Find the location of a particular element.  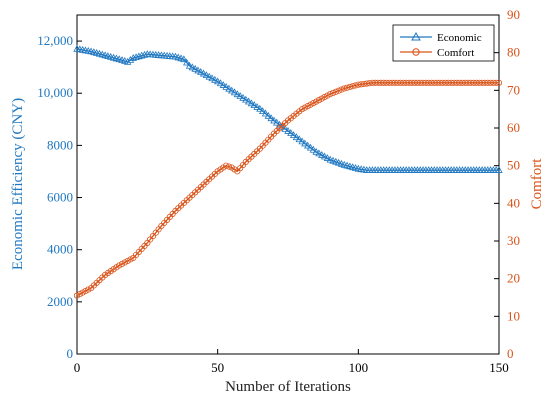

y-axis-left-title: Economic Efficiency (CNY) is located at coordinates (18, 184).